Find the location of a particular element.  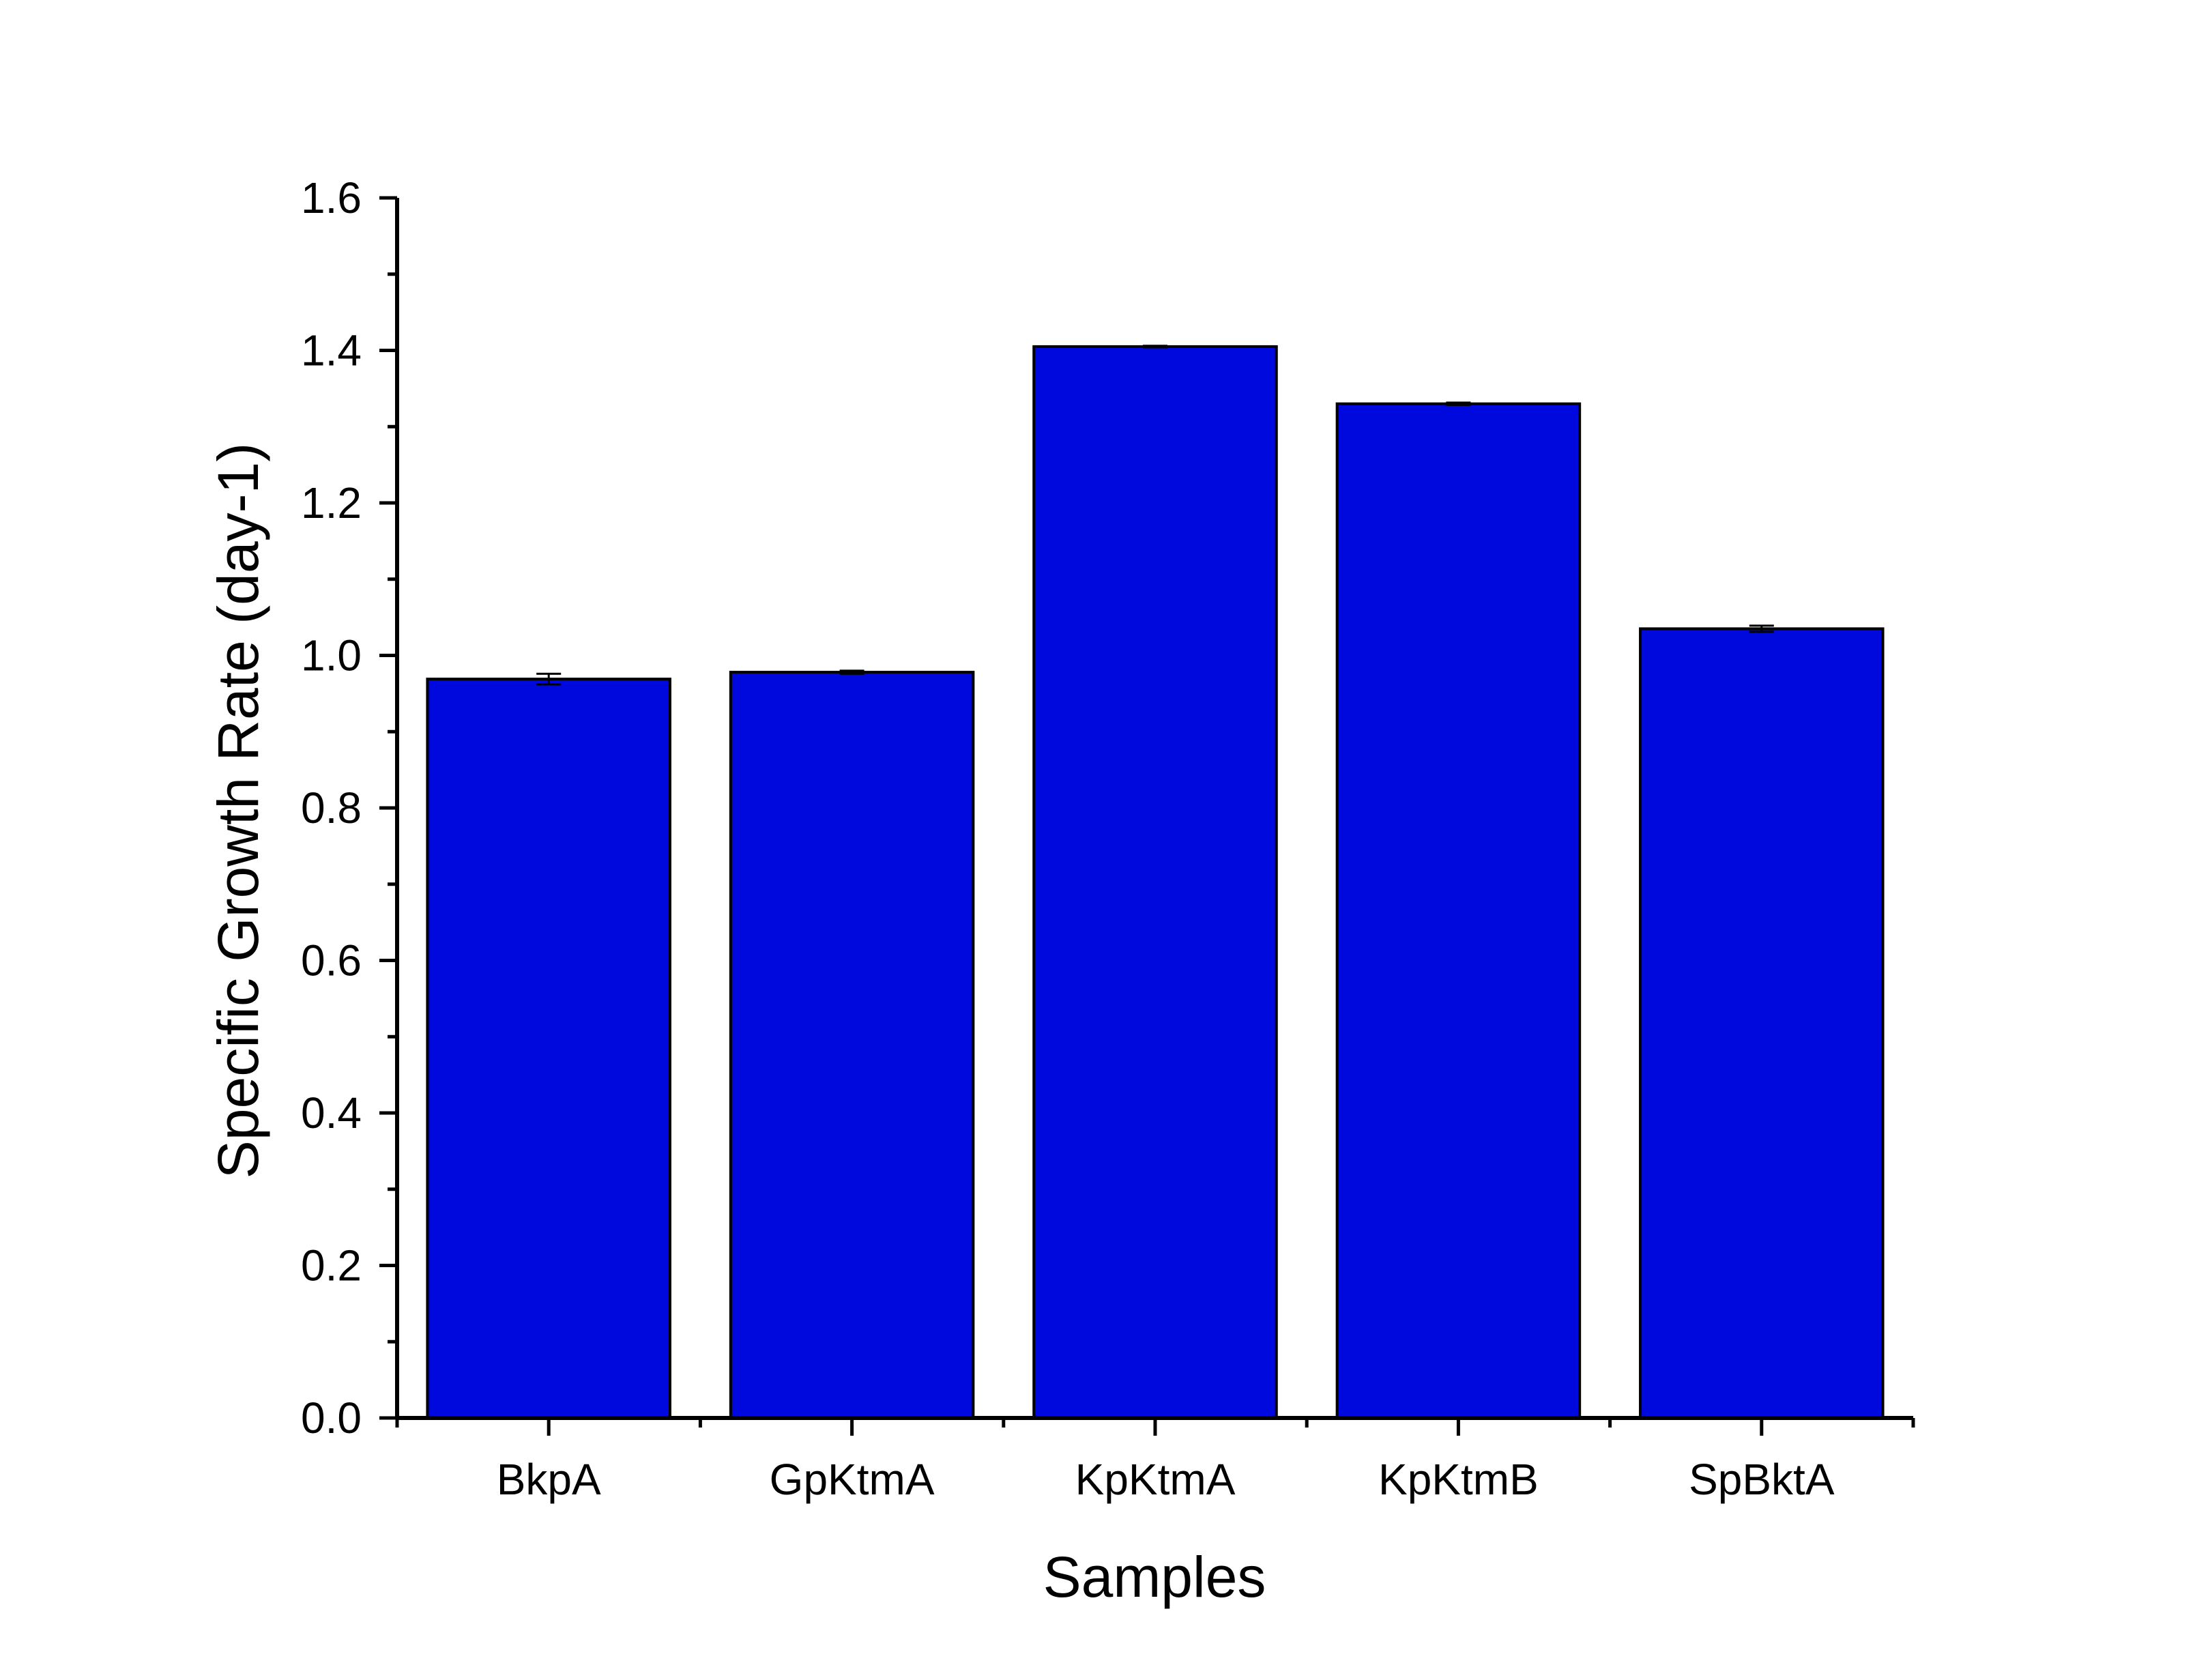

y-axis-title: Specific Growth Rate (day-1) is located at coordinates (238, 810).